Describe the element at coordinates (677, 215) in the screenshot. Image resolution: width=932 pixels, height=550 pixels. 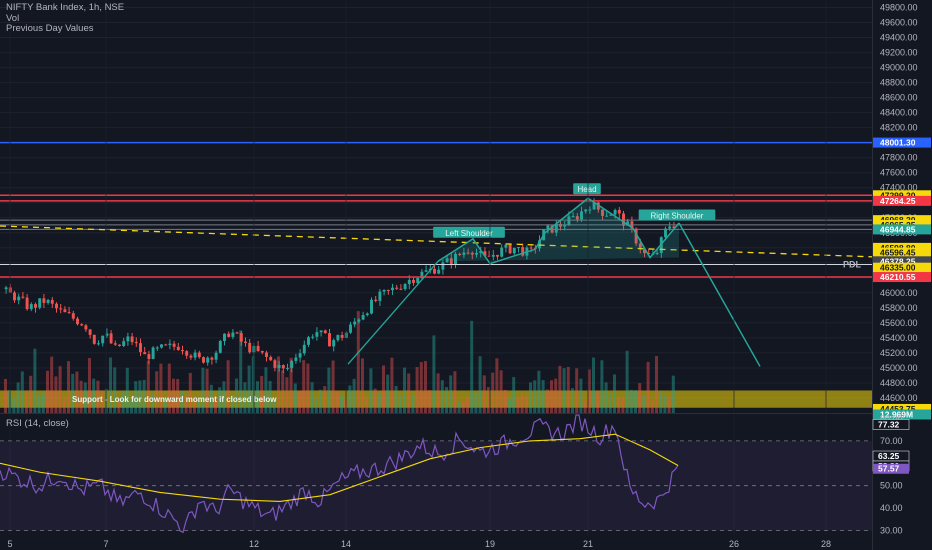
I see `right-shoulder-label-box` at that location.